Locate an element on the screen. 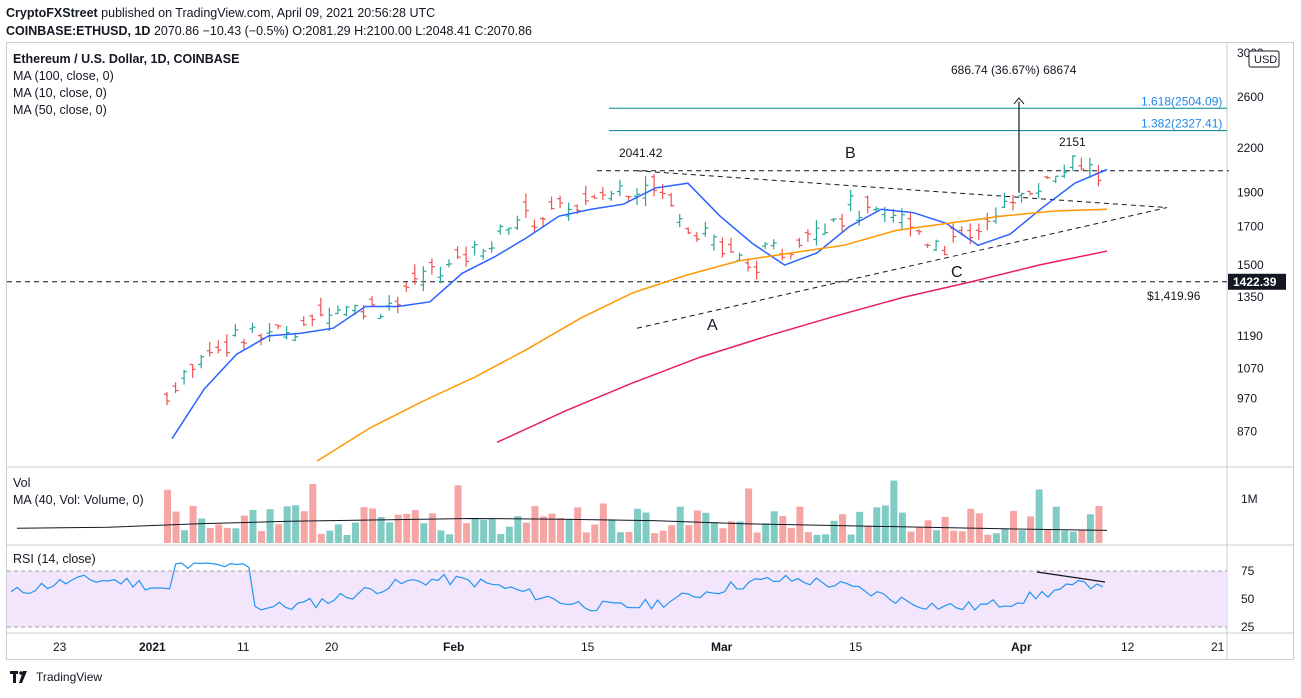 Image resolution: width=1301 pixels, height=698 pixels. price-tick-label: 1500 is located at coordinates (1250, 265).